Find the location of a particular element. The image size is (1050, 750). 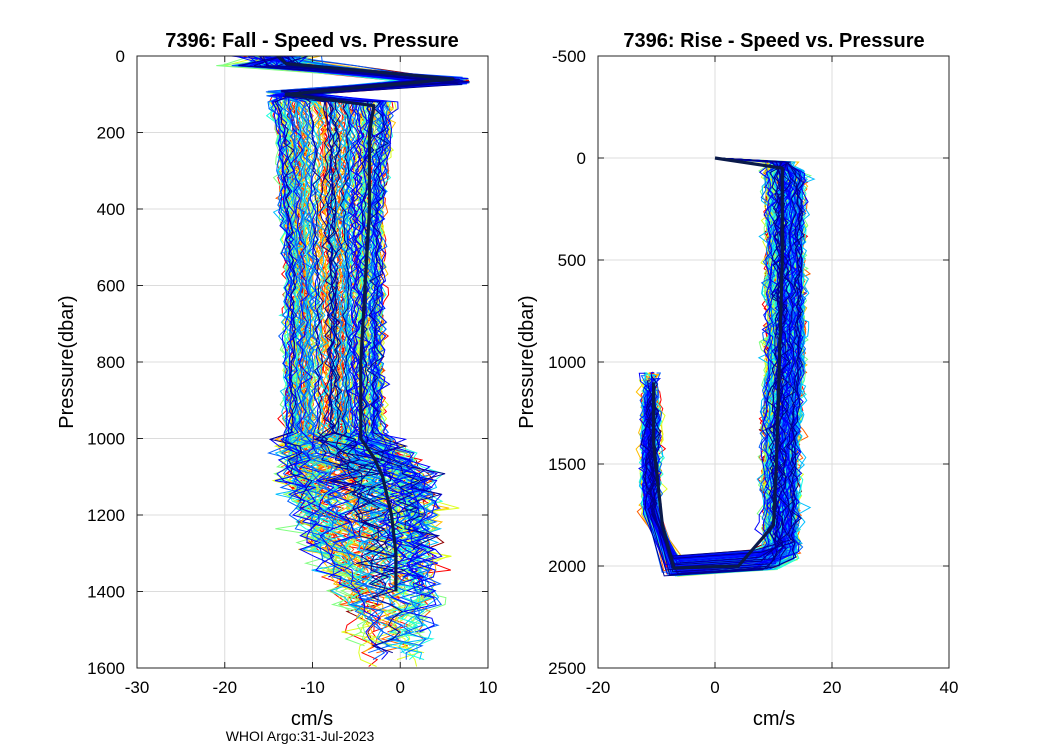

rise-y-tick-label: 2500 is located at coordinates (567, 668).